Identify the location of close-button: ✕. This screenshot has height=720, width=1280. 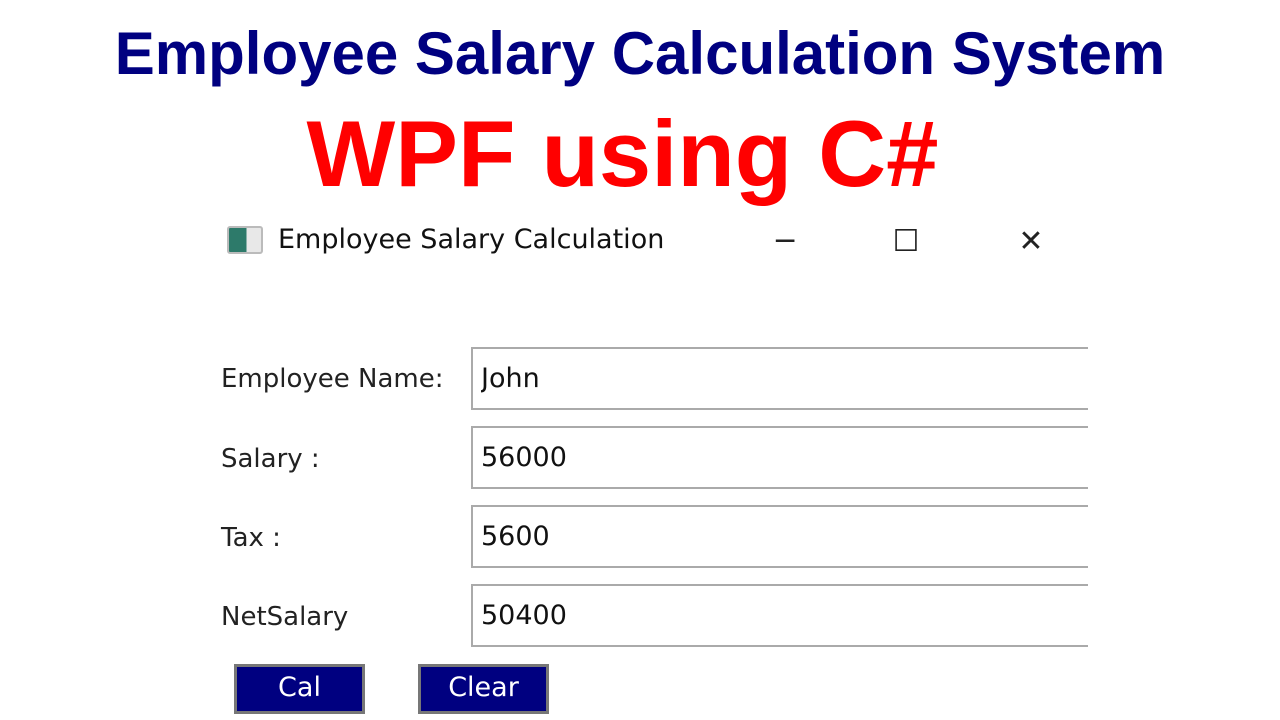
(1031, 241).